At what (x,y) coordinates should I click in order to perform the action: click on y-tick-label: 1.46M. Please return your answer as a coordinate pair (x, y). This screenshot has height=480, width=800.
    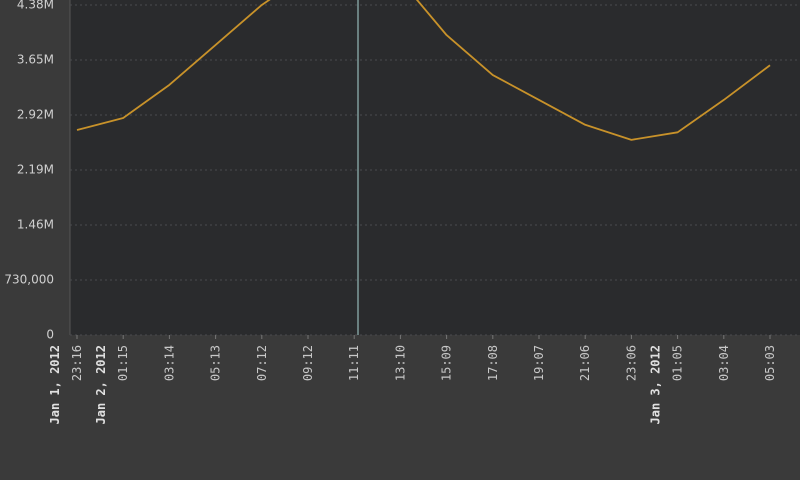
    Looking at the image, I should click on (35, 224).